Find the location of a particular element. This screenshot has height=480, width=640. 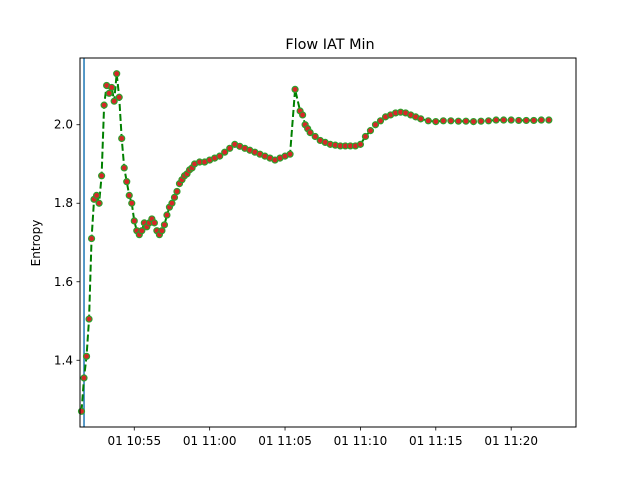

x-tick-label: 01 10:55 is located at coordinates (134, 441).